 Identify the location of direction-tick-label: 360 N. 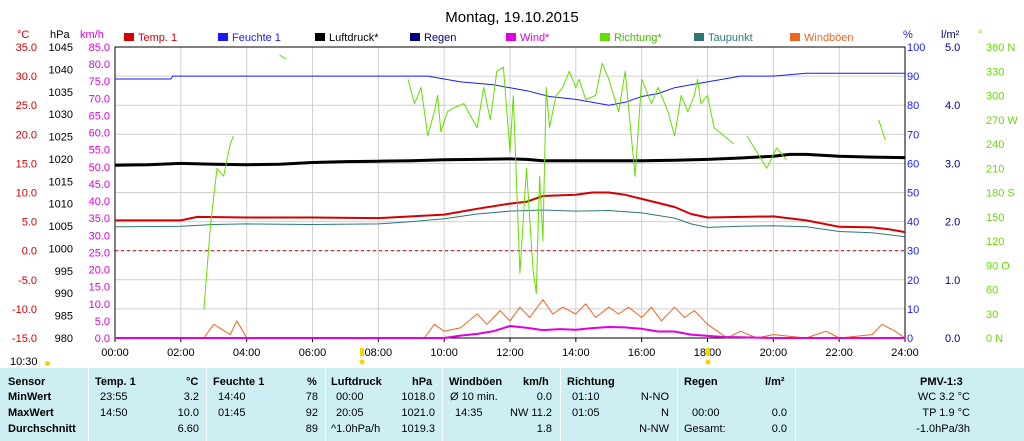
(1000, 48).